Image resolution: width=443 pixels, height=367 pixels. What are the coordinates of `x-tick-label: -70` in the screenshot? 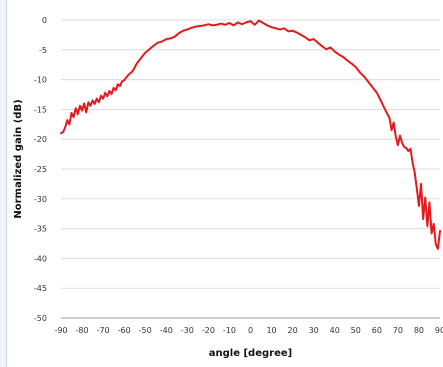 It's located at (103, 330).